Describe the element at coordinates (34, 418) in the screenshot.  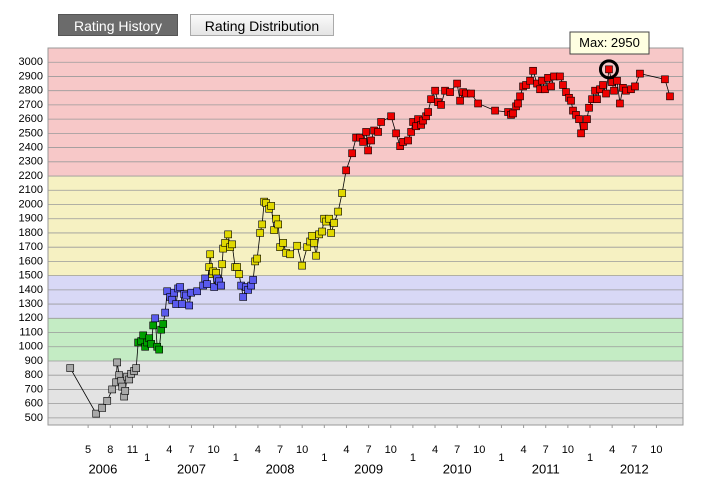
I see `y-tick-label: 500` at that location.